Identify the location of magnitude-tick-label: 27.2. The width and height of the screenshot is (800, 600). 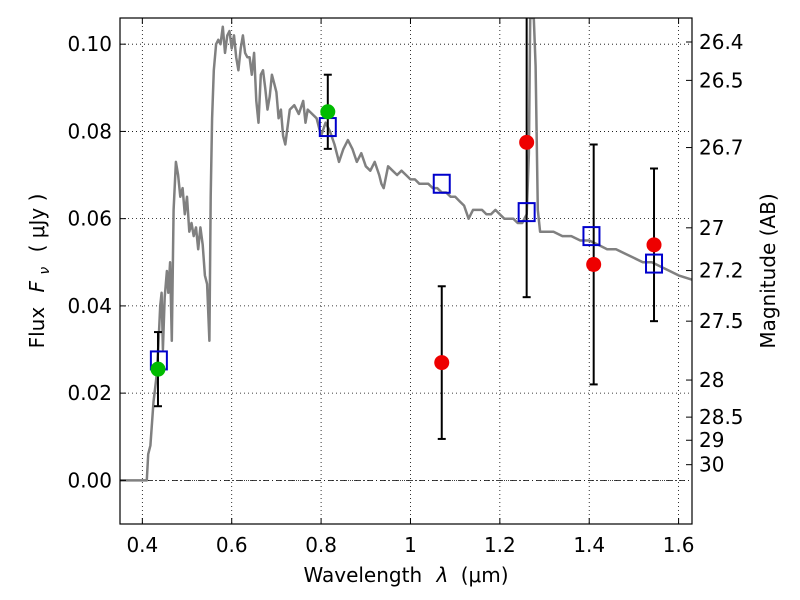
(721, 271).